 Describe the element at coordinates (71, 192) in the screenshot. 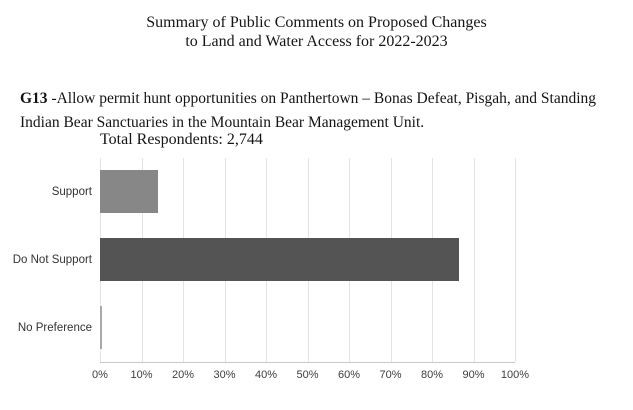

I see `y-axis-label-support: Support` at that location.